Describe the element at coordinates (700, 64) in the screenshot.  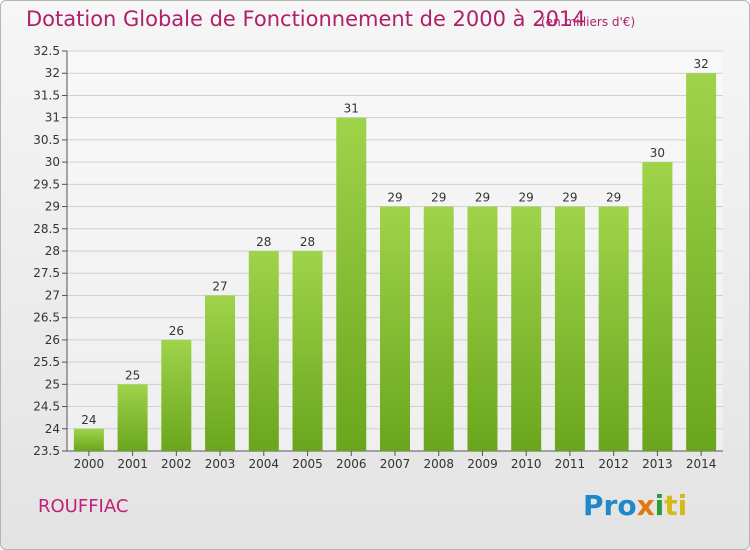
I see `bar-value-label: 32` at that location.